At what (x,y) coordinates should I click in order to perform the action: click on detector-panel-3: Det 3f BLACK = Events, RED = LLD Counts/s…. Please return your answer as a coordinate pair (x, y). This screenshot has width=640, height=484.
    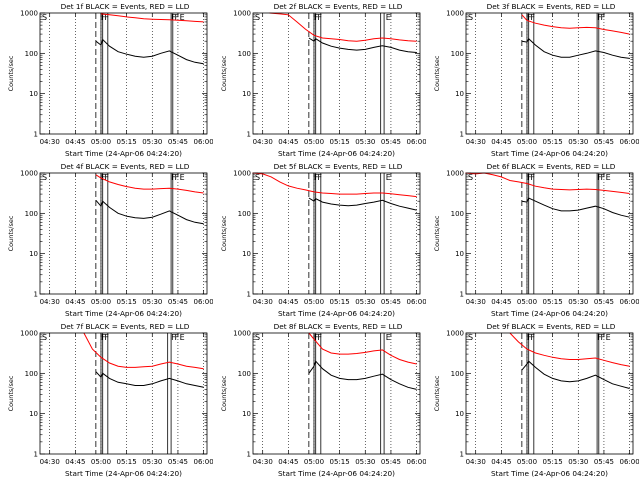
    Looking at the image, I should click on (533, 80).